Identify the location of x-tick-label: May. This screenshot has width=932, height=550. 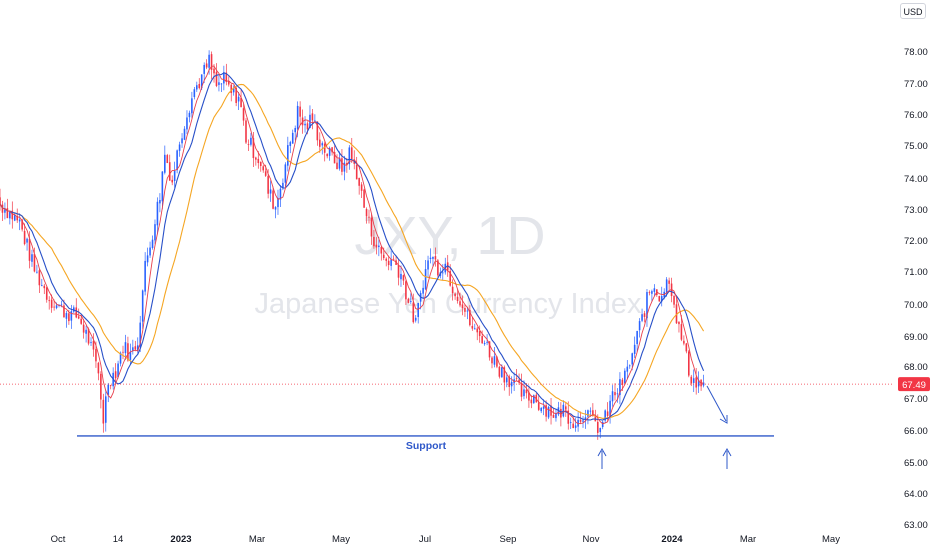
(831, 539).